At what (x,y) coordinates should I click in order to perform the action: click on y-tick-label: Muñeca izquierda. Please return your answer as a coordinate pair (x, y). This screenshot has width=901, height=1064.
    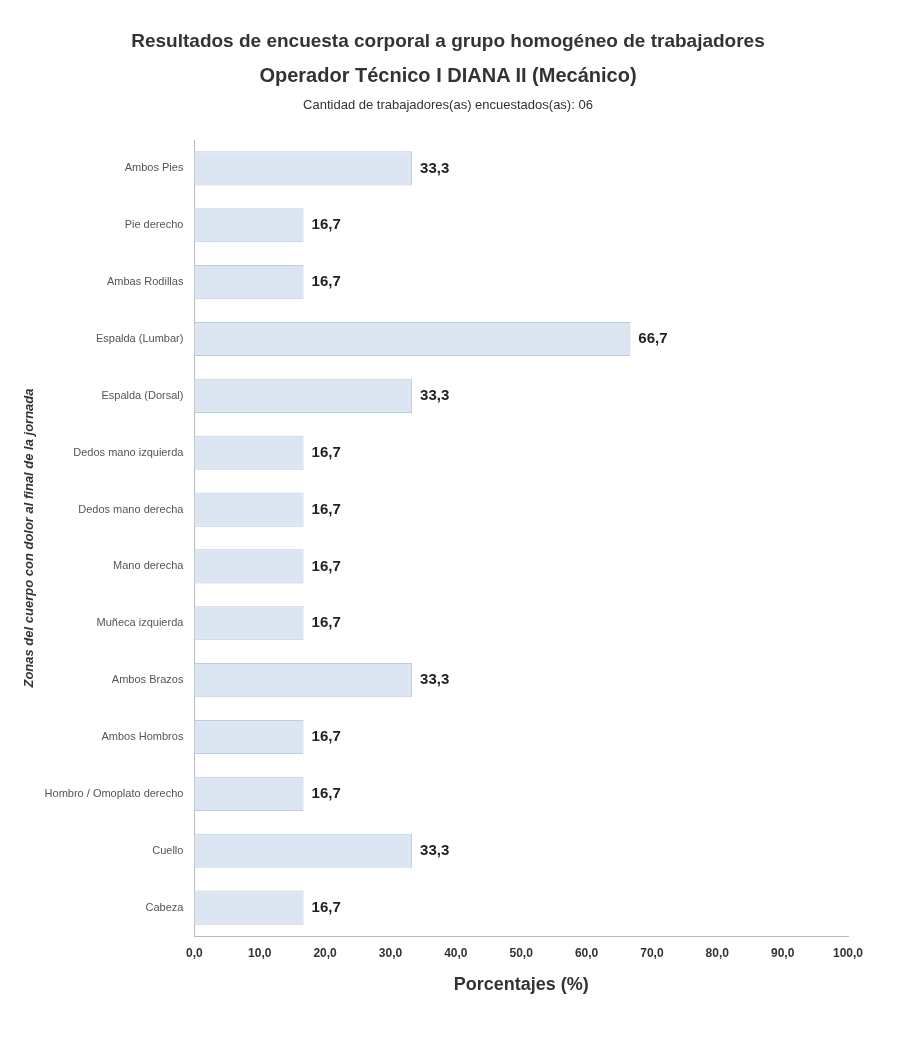
    Looking at the image, I should click on (140, 622).